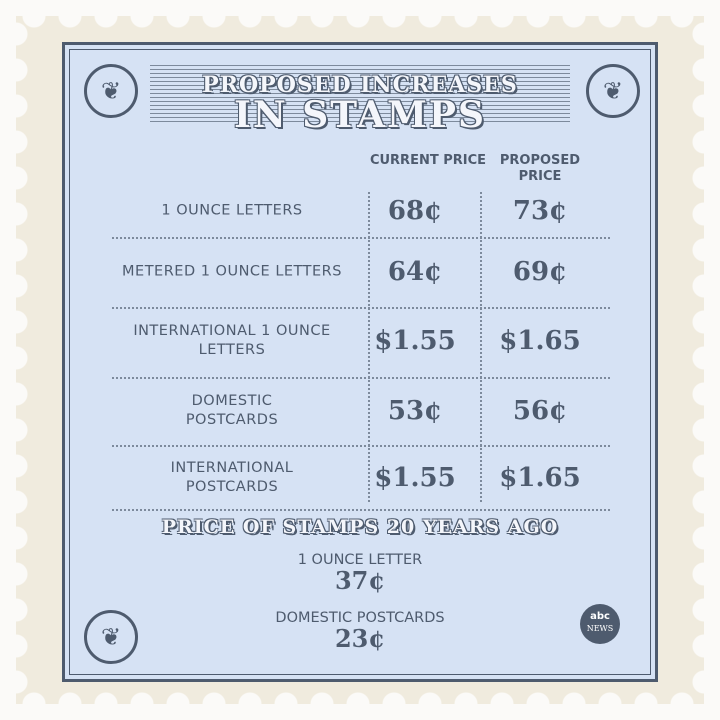 The image size is (720, 720). Describe the element at coordinates (360, 580) in the screenshot. I see `history-price: 37¢` at that location.